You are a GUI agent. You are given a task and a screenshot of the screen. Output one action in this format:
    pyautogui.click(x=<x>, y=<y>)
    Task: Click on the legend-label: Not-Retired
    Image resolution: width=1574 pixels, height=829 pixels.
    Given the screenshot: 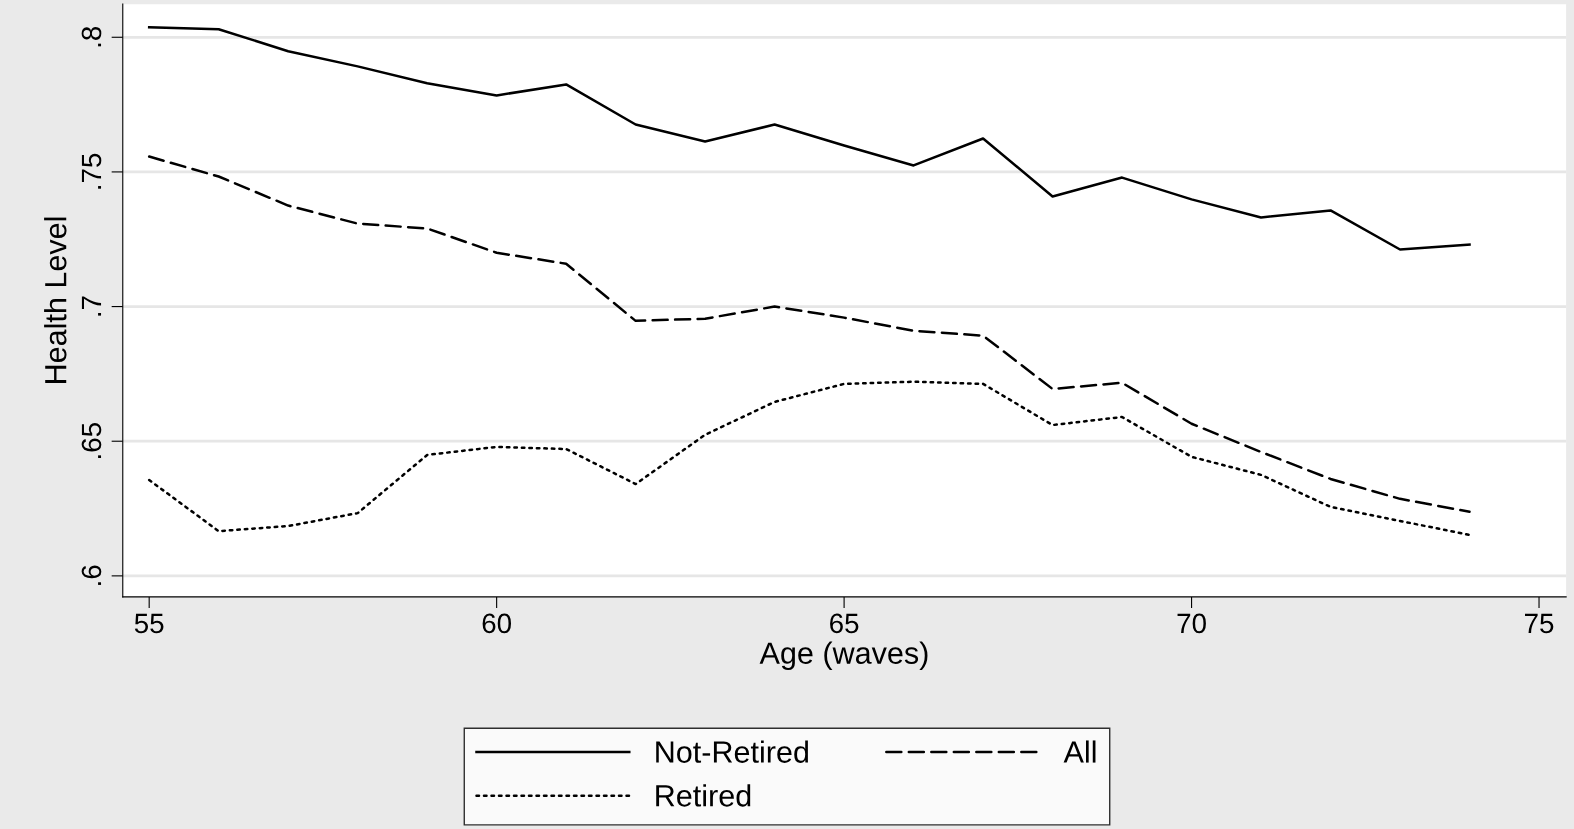 What is the action you would take?
    pyautogui.click(x=732, y=751)
    